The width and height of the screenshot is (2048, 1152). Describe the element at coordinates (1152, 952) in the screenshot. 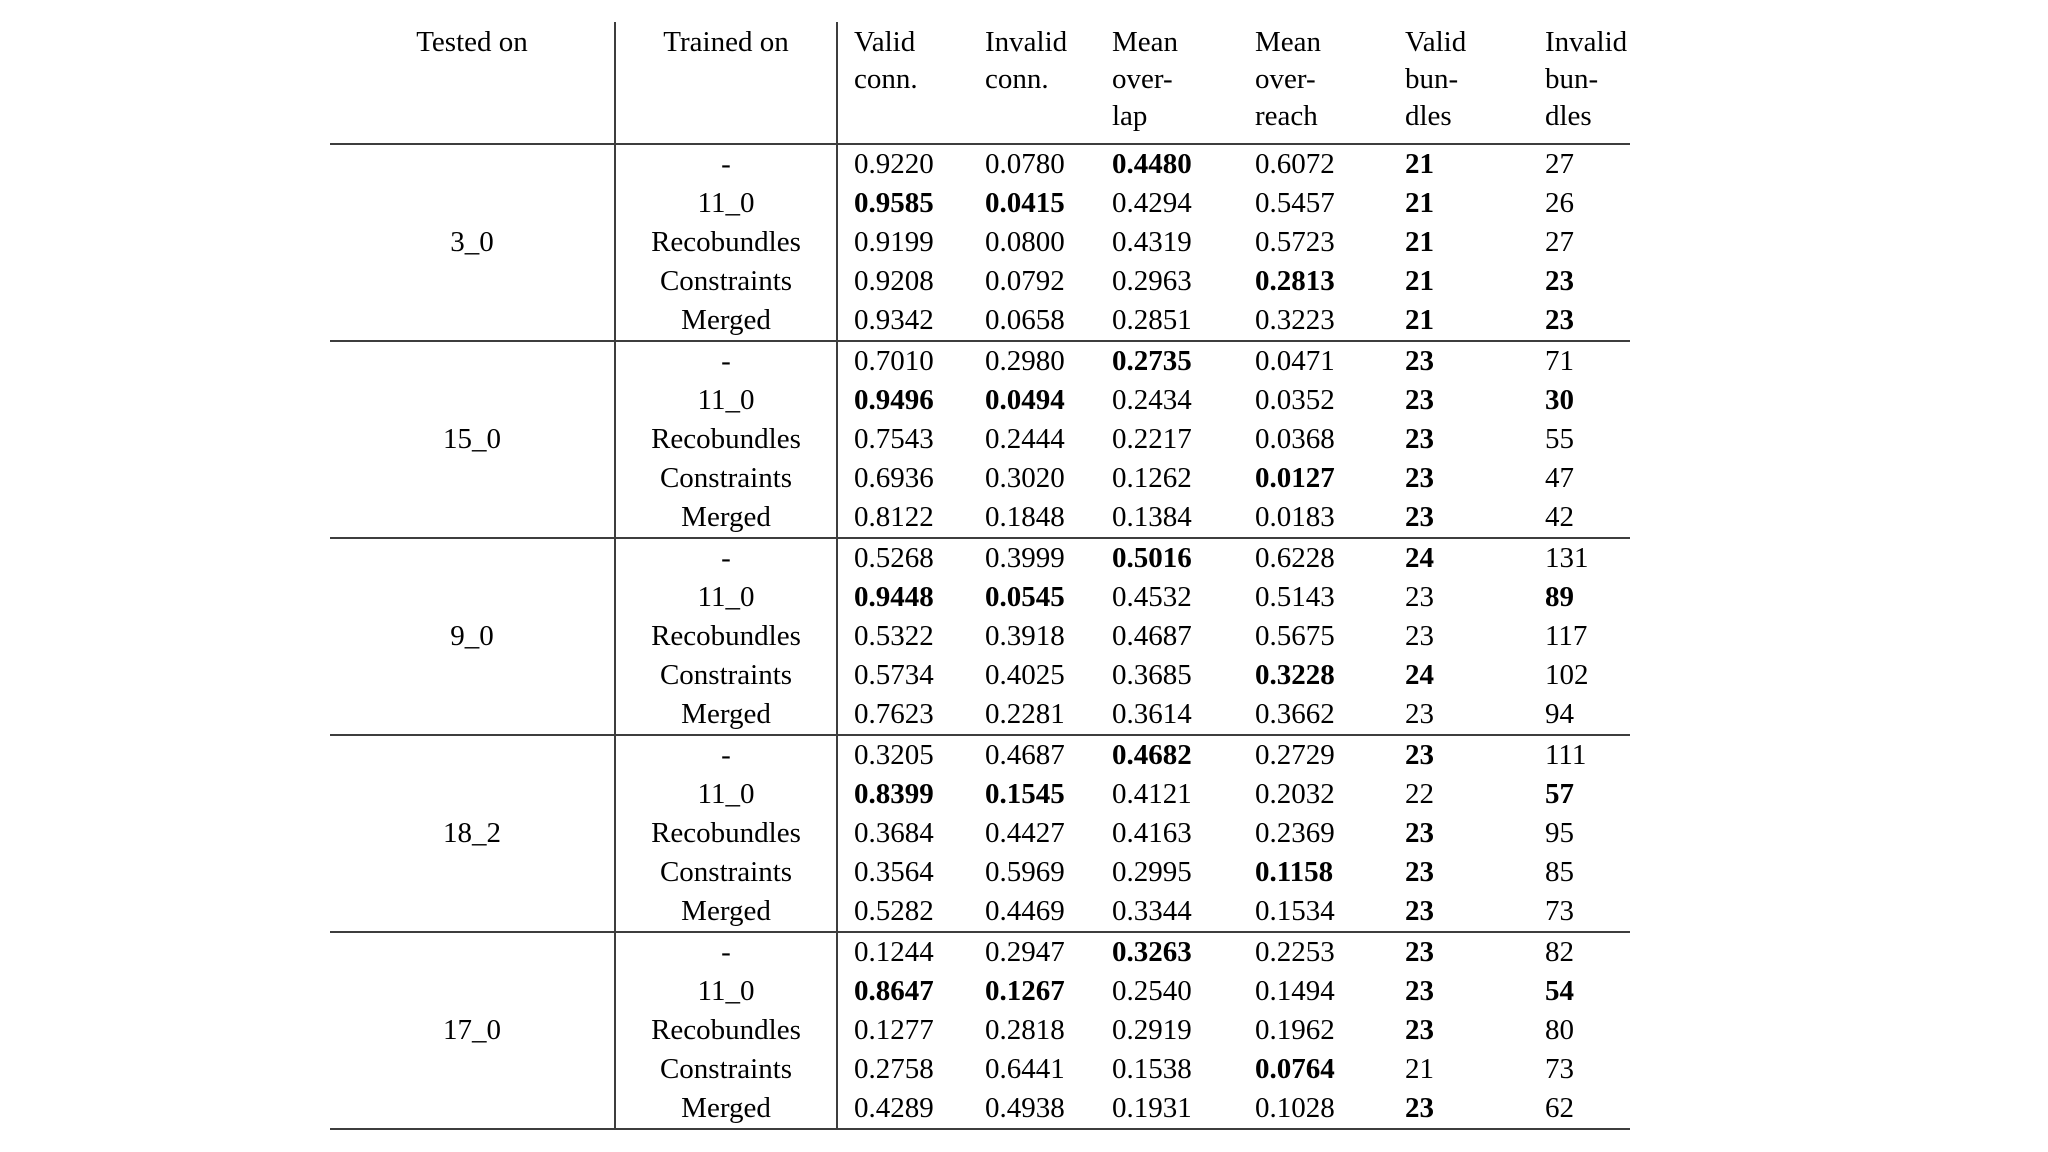

I see `metric-value-cell: 0.3263` at that location.